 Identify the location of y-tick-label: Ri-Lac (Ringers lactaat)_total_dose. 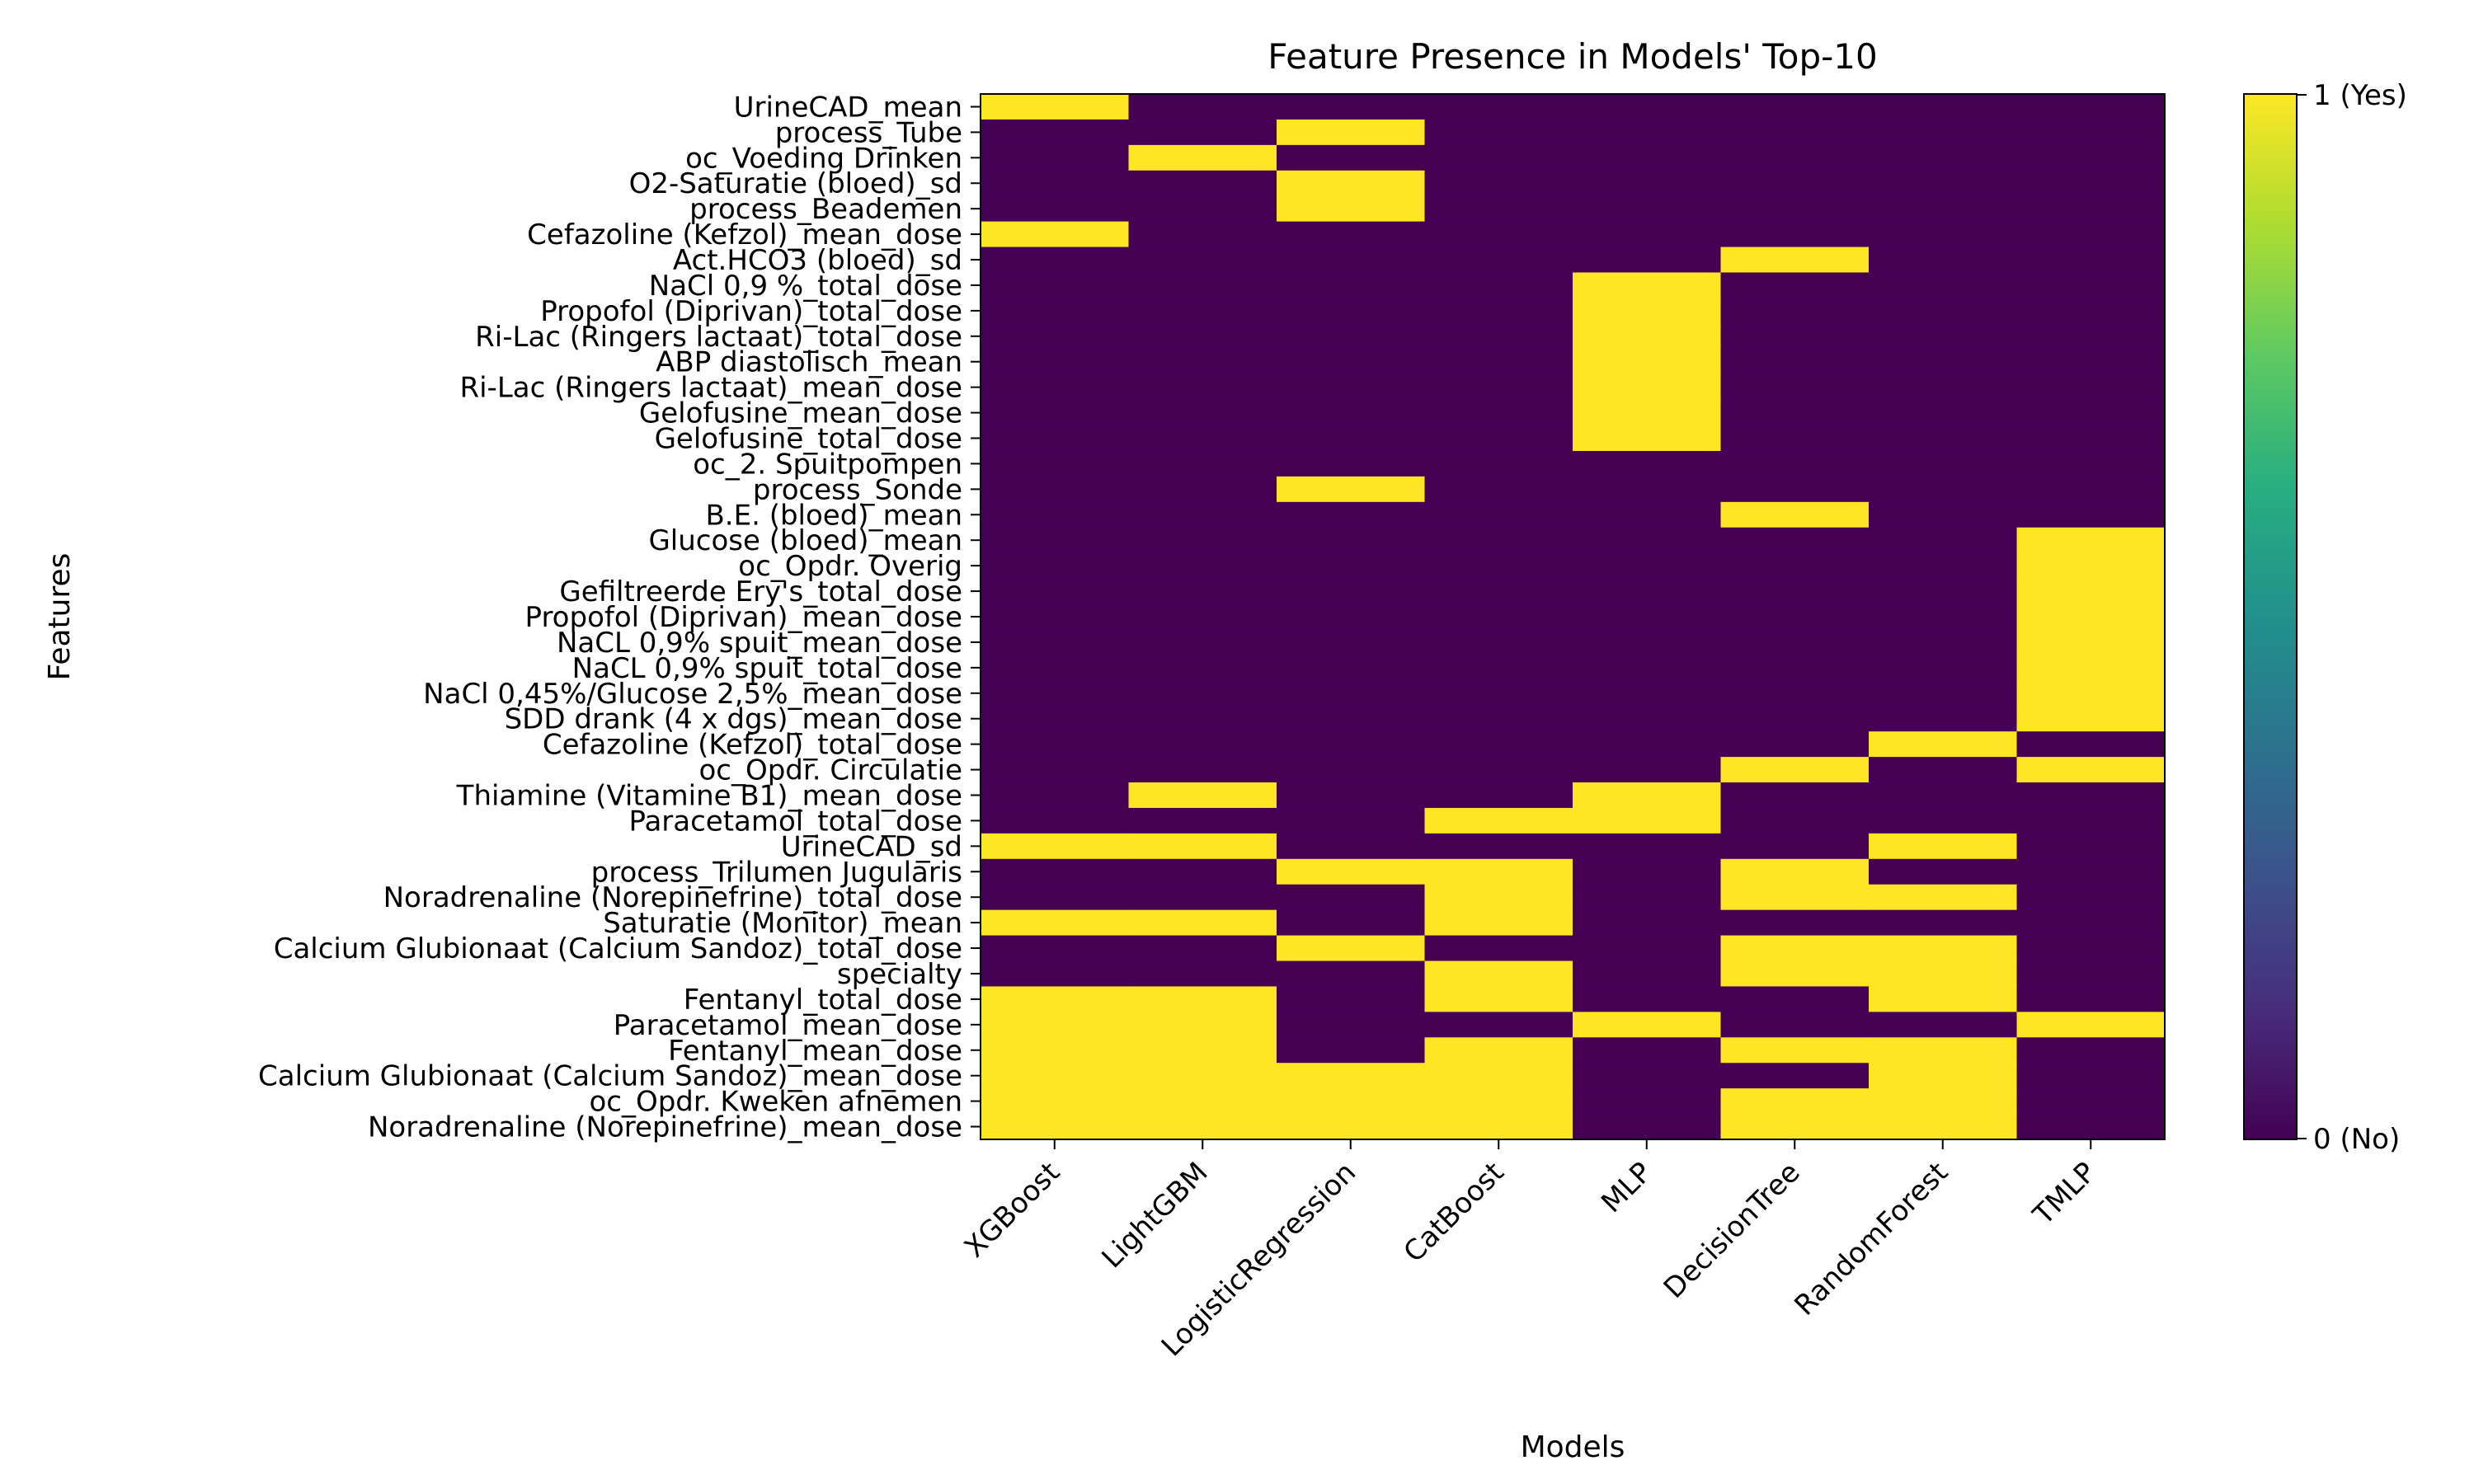
(718, 337).